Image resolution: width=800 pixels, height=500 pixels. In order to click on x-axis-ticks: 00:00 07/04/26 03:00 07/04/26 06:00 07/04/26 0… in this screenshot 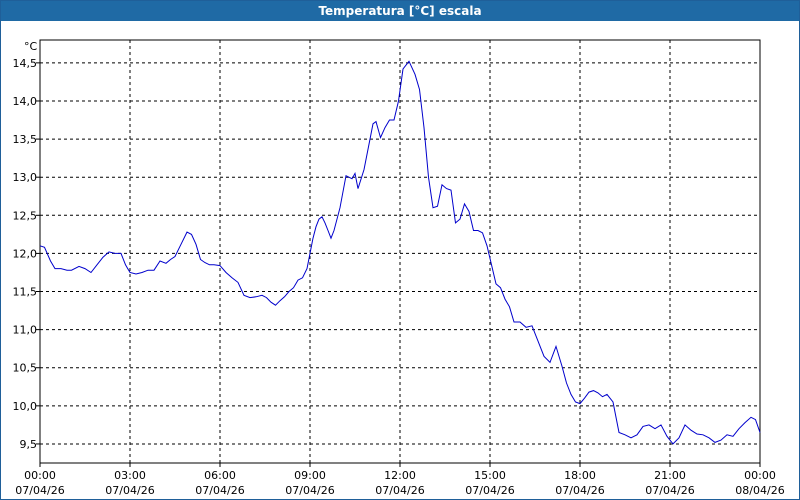, I will do `click(400, 480)`.